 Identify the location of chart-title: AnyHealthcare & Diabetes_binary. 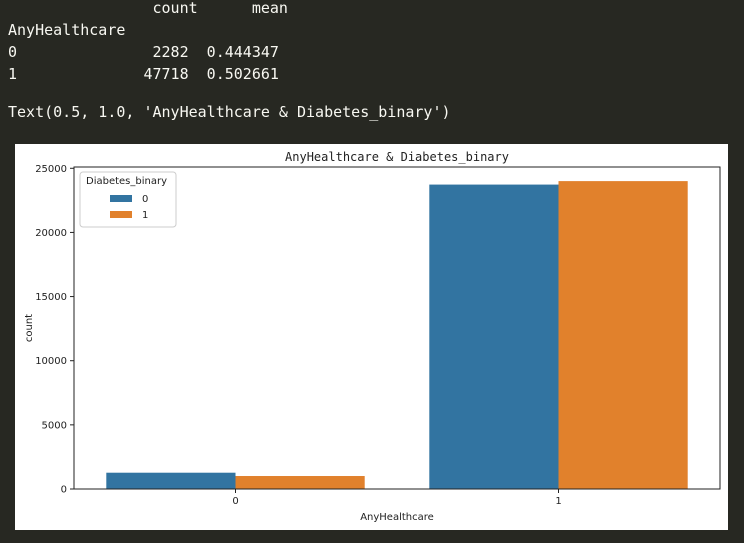
(397, 157).